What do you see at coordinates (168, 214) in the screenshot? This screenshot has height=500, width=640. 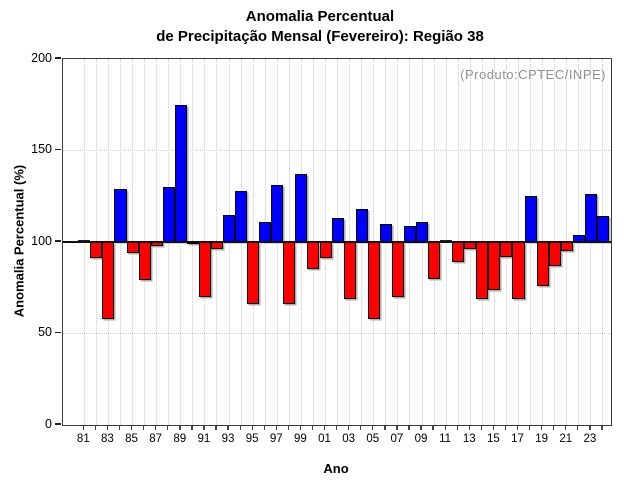 I see `bar-1988` at bounding box center [168, 214].